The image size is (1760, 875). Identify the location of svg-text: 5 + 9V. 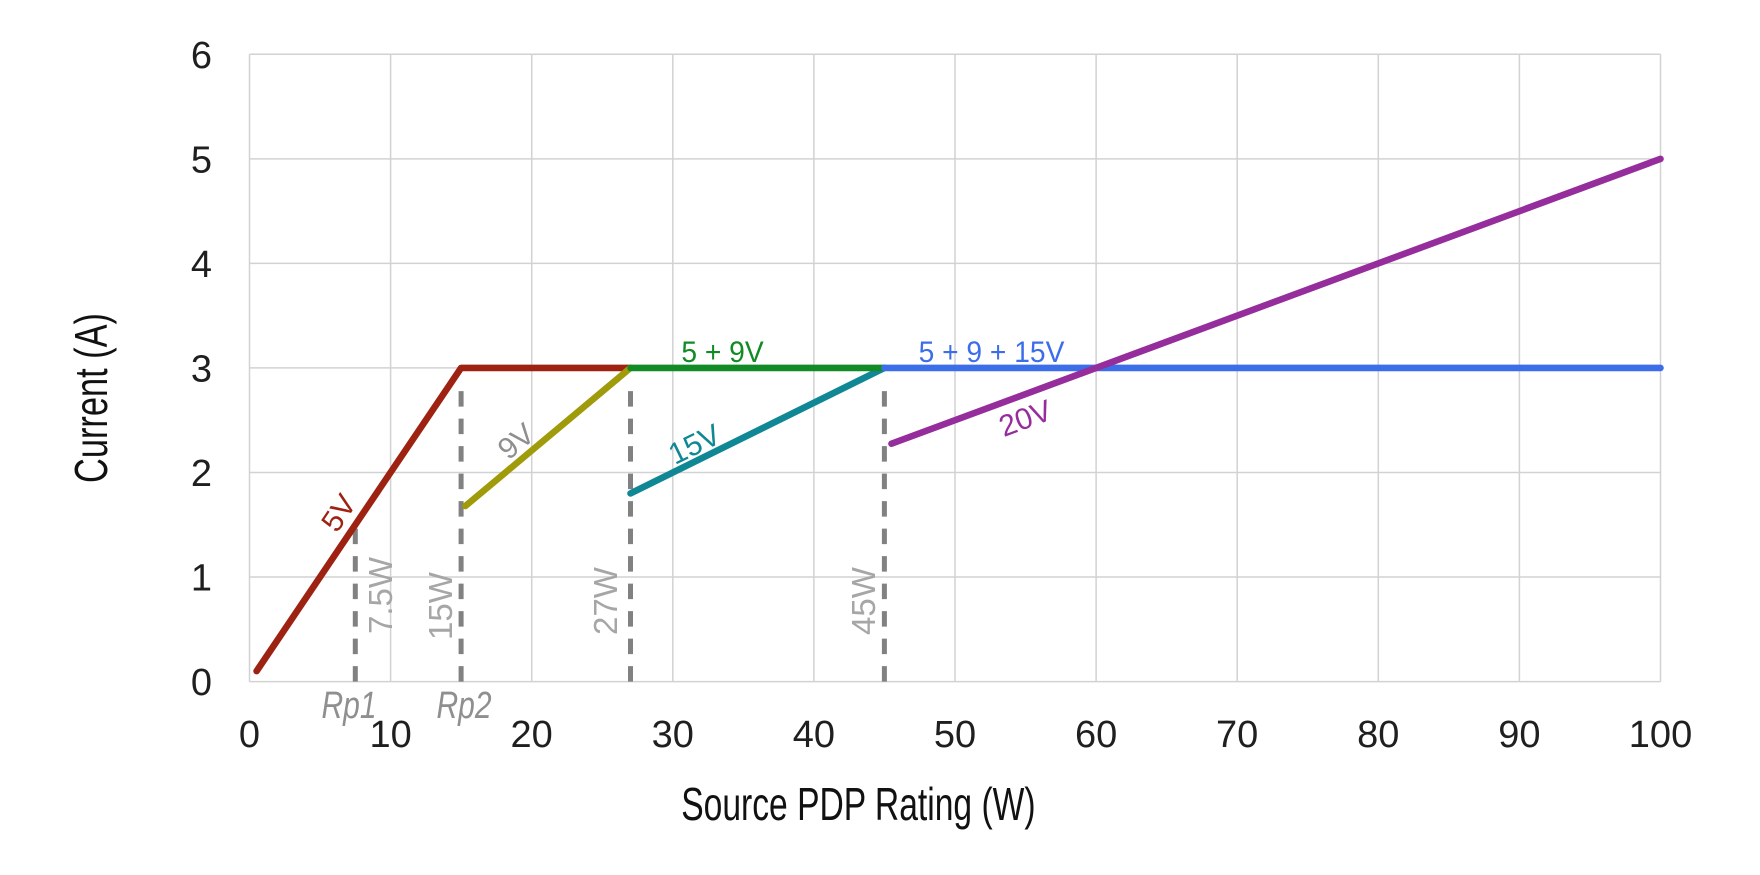
(722, 352).